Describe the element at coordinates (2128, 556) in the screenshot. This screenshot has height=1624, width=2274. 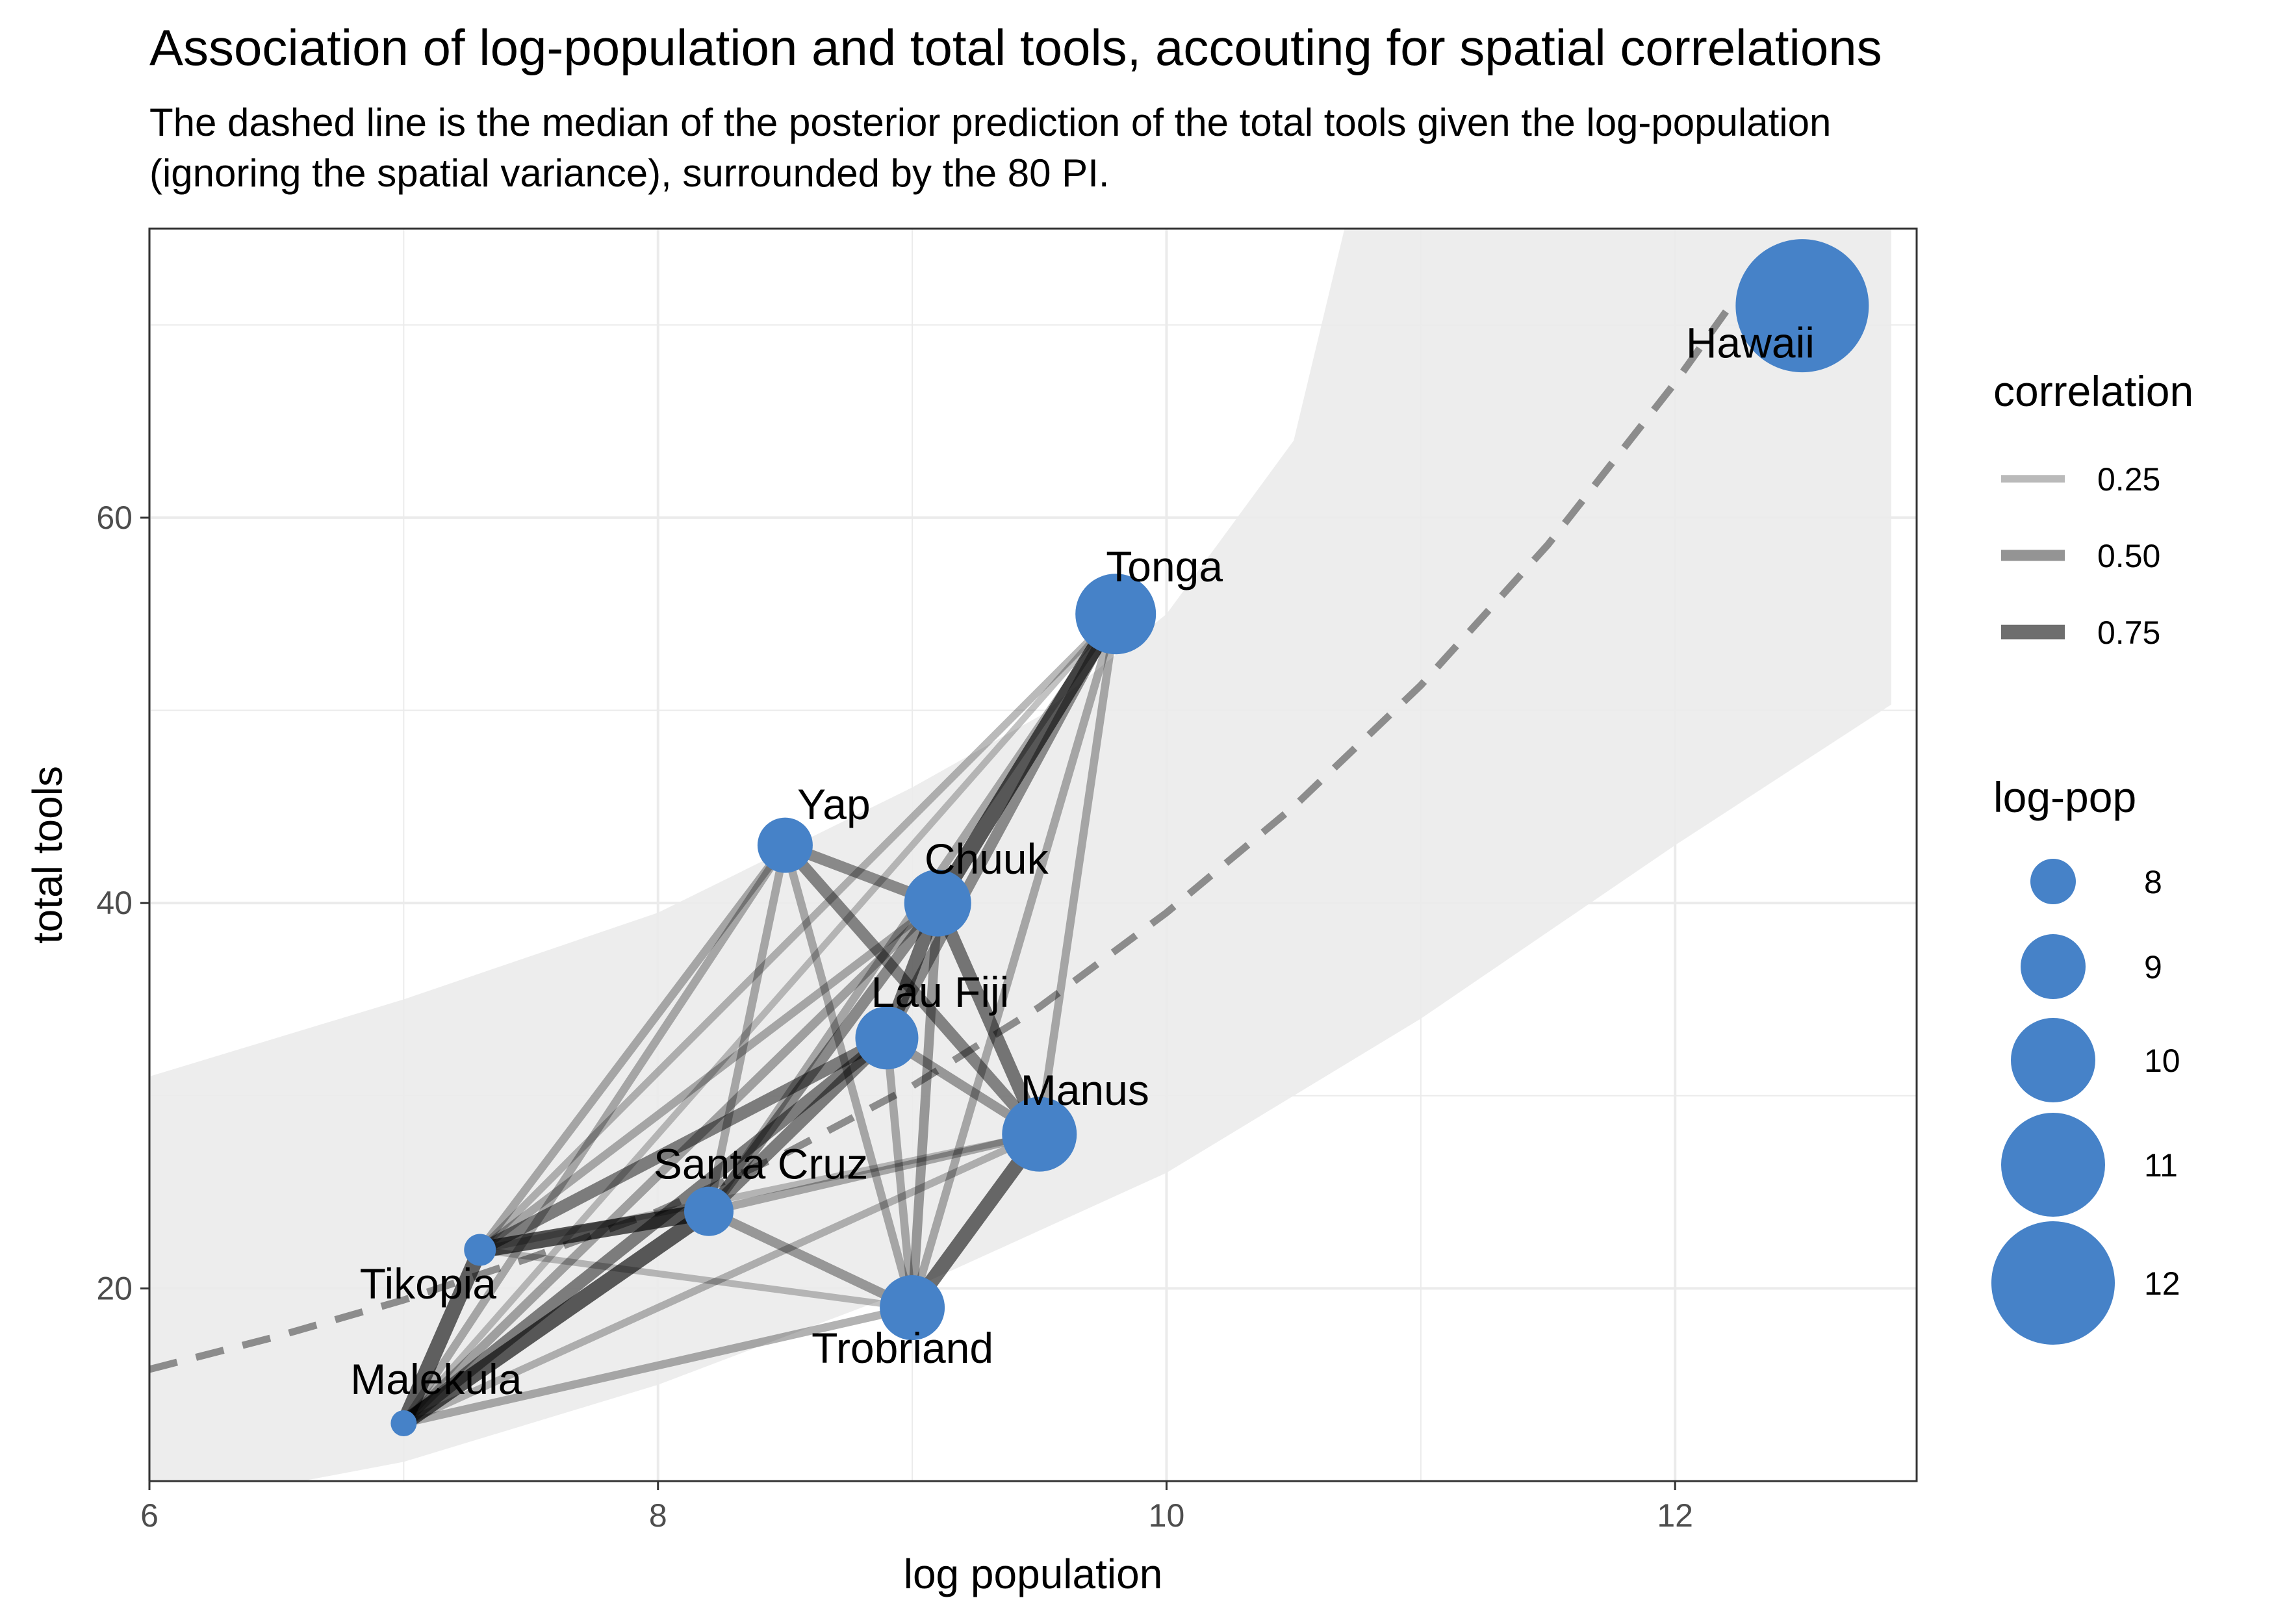
I see `legend-correlation-label: 0.50` at that location.